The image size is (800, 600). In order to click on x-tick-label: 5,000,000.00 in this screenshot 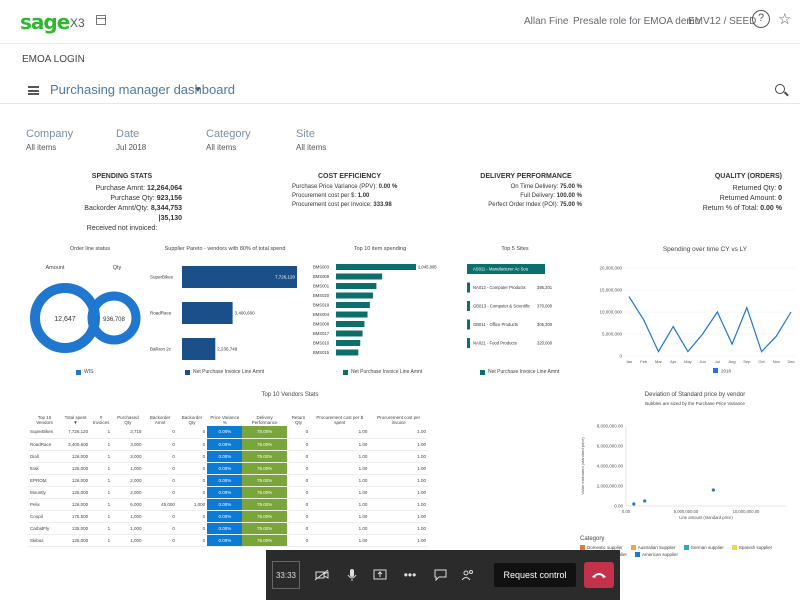, I will do `click(686, 511)`.